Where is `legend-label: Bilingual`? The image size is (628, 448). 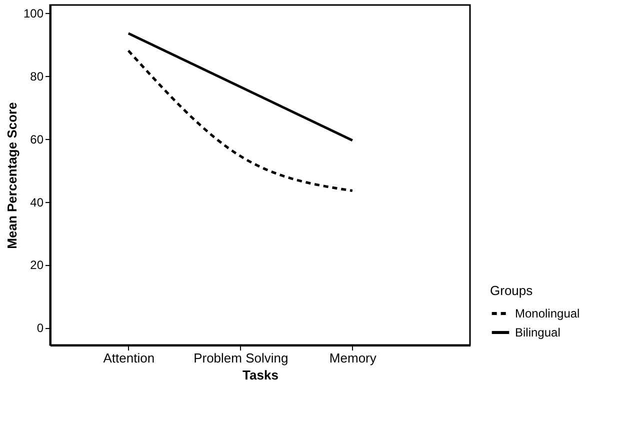
legend-label: Bilingual is located at coordinates (537, 333).